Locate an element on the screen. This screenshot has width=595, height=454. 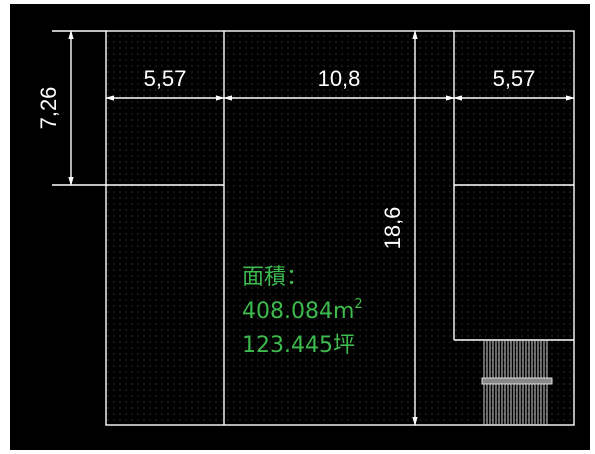
staircase is located at coordinates (517, 382).